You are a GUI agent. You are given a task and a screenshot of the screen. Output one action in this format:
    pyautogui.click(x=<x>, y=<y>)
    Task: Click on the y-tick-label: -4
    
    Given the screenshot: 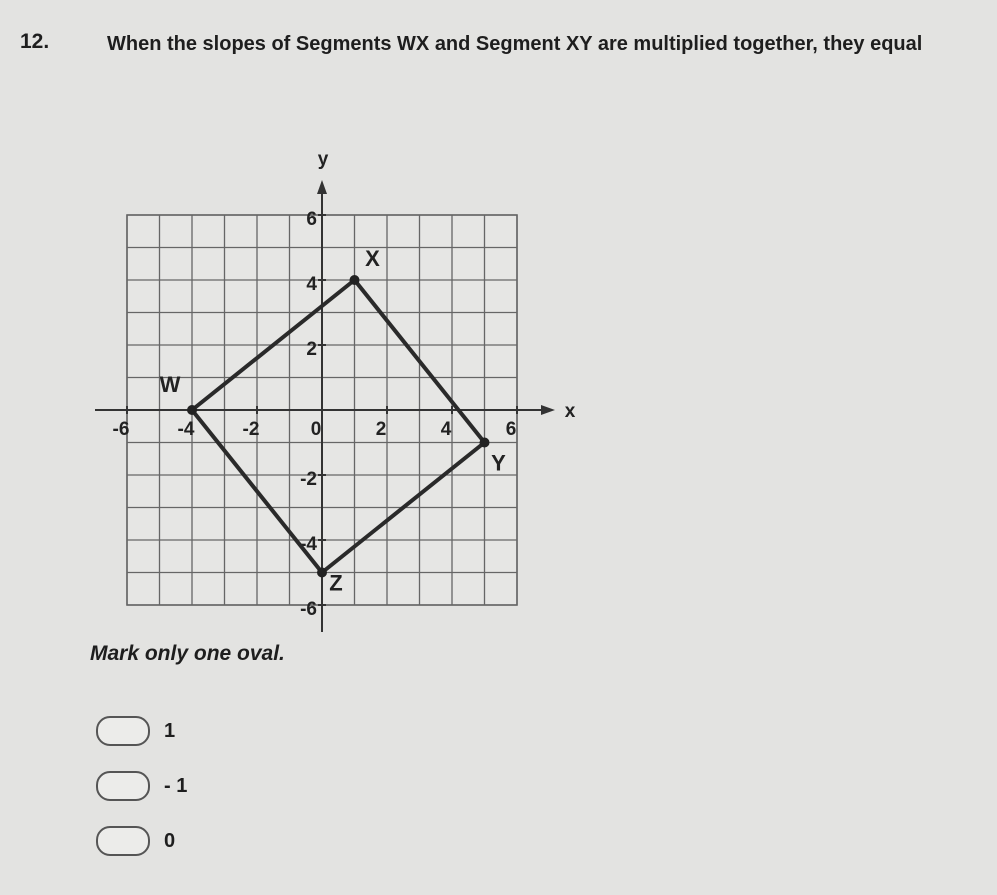 What is the action you would take?
    pyautogui.click(x=308, y=544)
    